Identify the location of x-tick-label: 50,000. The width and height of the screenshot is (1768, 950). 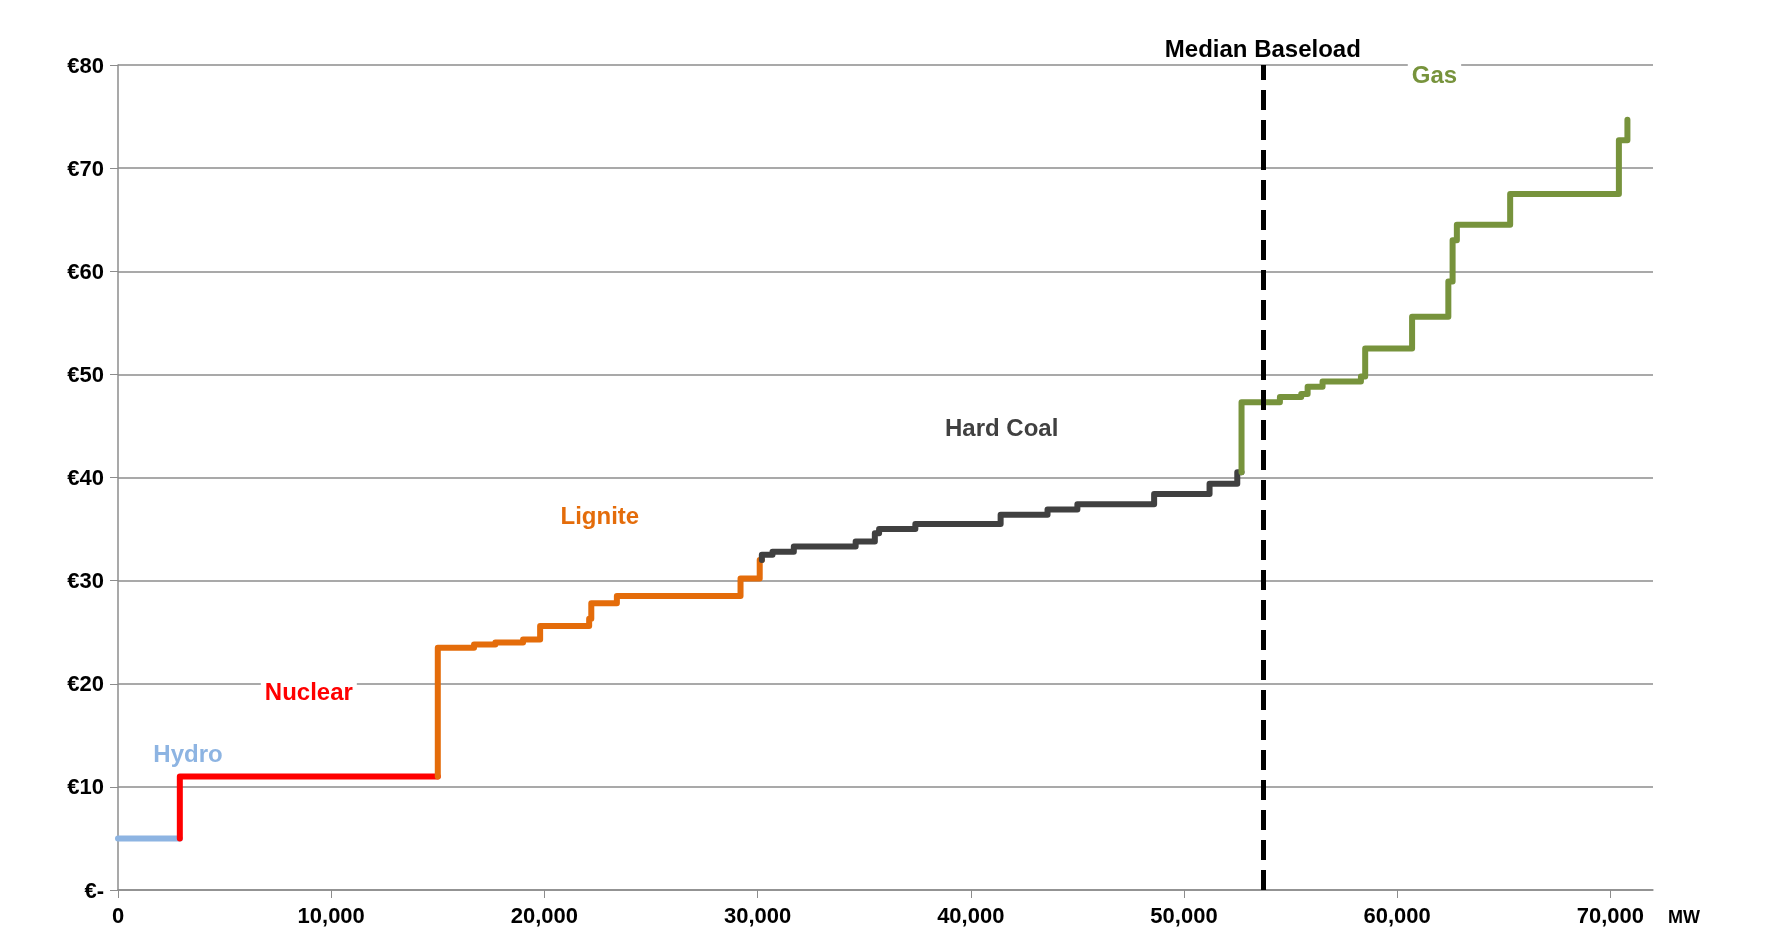
(1184, 915).